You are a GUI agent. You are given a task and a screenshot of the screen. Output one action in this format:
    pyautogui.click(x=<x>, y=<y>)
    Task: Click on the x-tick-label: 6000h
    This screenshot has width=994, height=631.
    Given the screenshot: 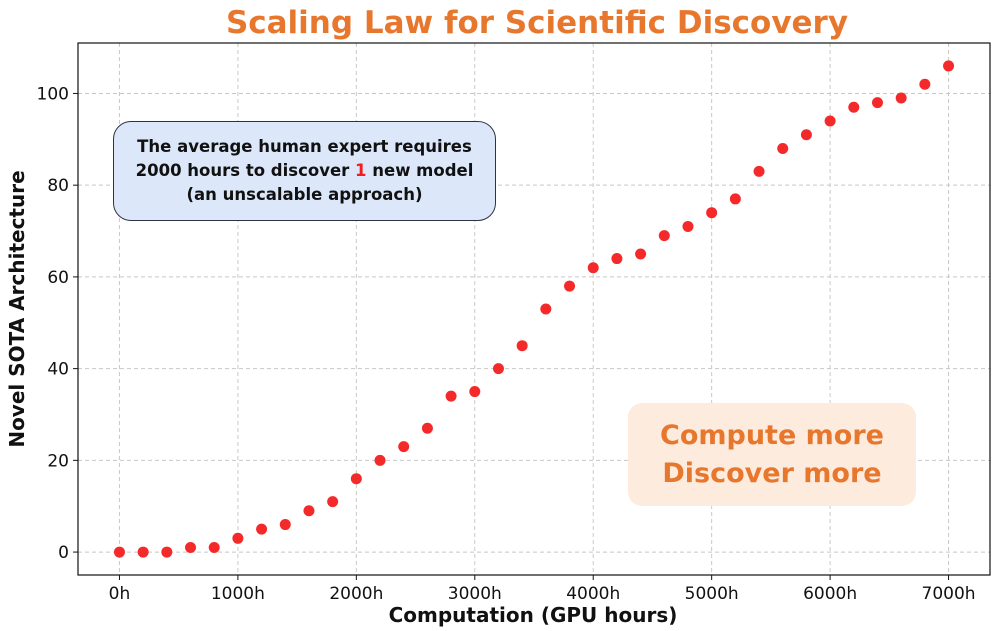 What is the action you would take?
    pyautogui.click(x=830, y=594)
    